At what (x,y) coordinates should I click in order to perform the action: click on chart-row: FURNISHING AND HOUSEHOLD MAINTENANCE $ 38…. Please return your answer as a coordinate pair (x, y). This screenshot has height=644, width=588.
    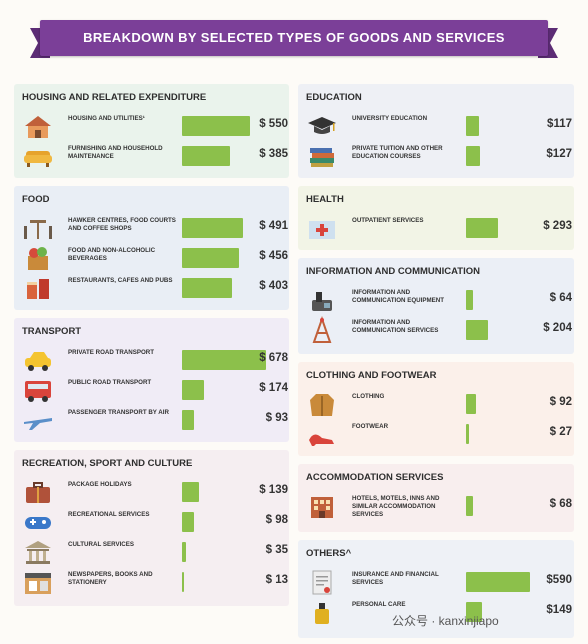
    Looking at the image, I should click on (155, 156).